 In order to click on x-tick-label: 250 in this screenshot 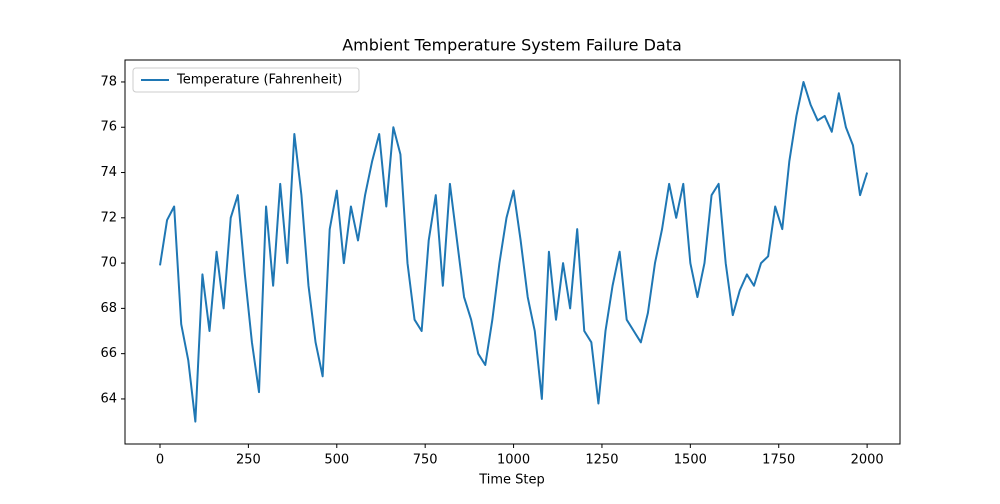, I will do `click(248, 460)`.